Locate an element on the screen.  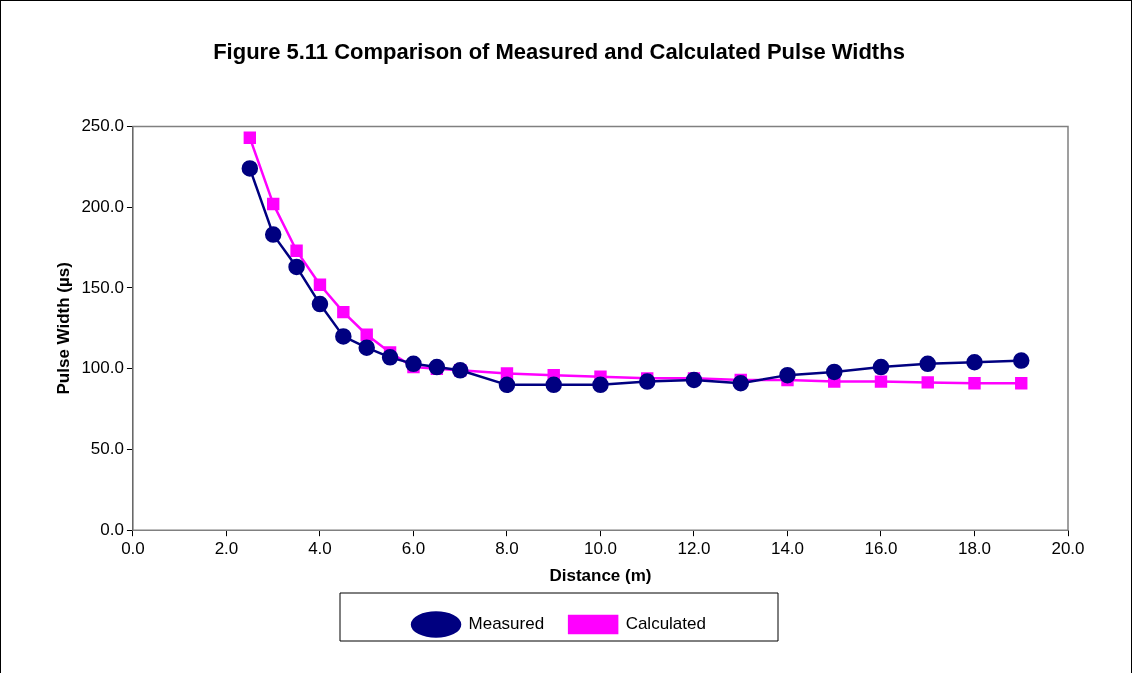
x-tick-label: 20.0 is located at coordinates (1068, 549).